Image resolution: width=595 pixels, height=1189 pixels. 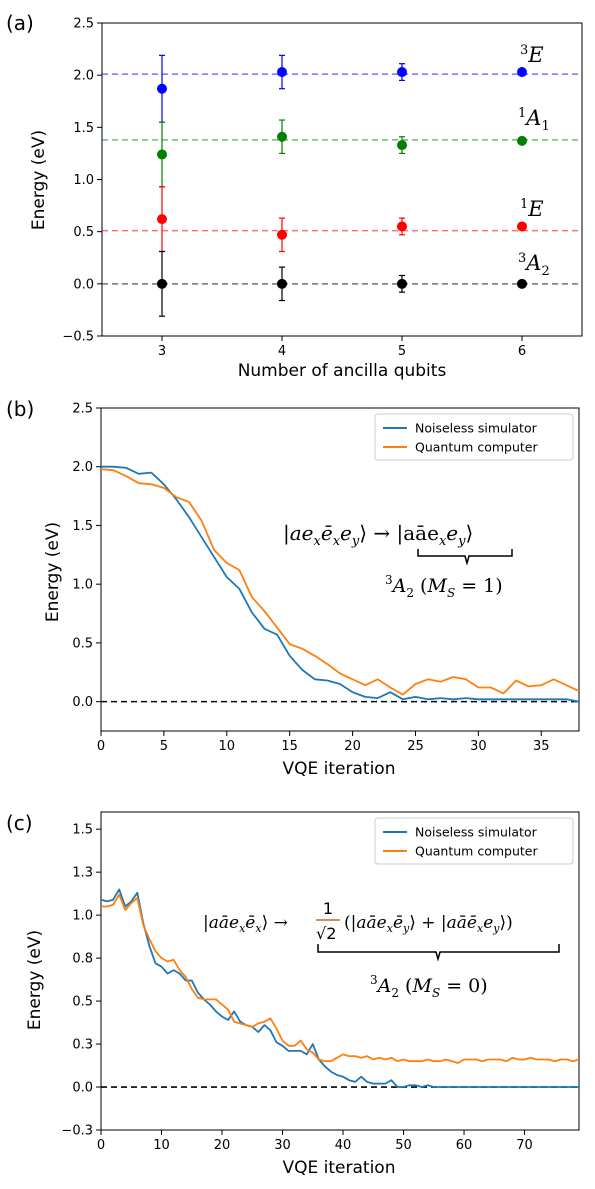 I want to click on panel-b-ytick-label: 1.0, so click(x=82, y=585).